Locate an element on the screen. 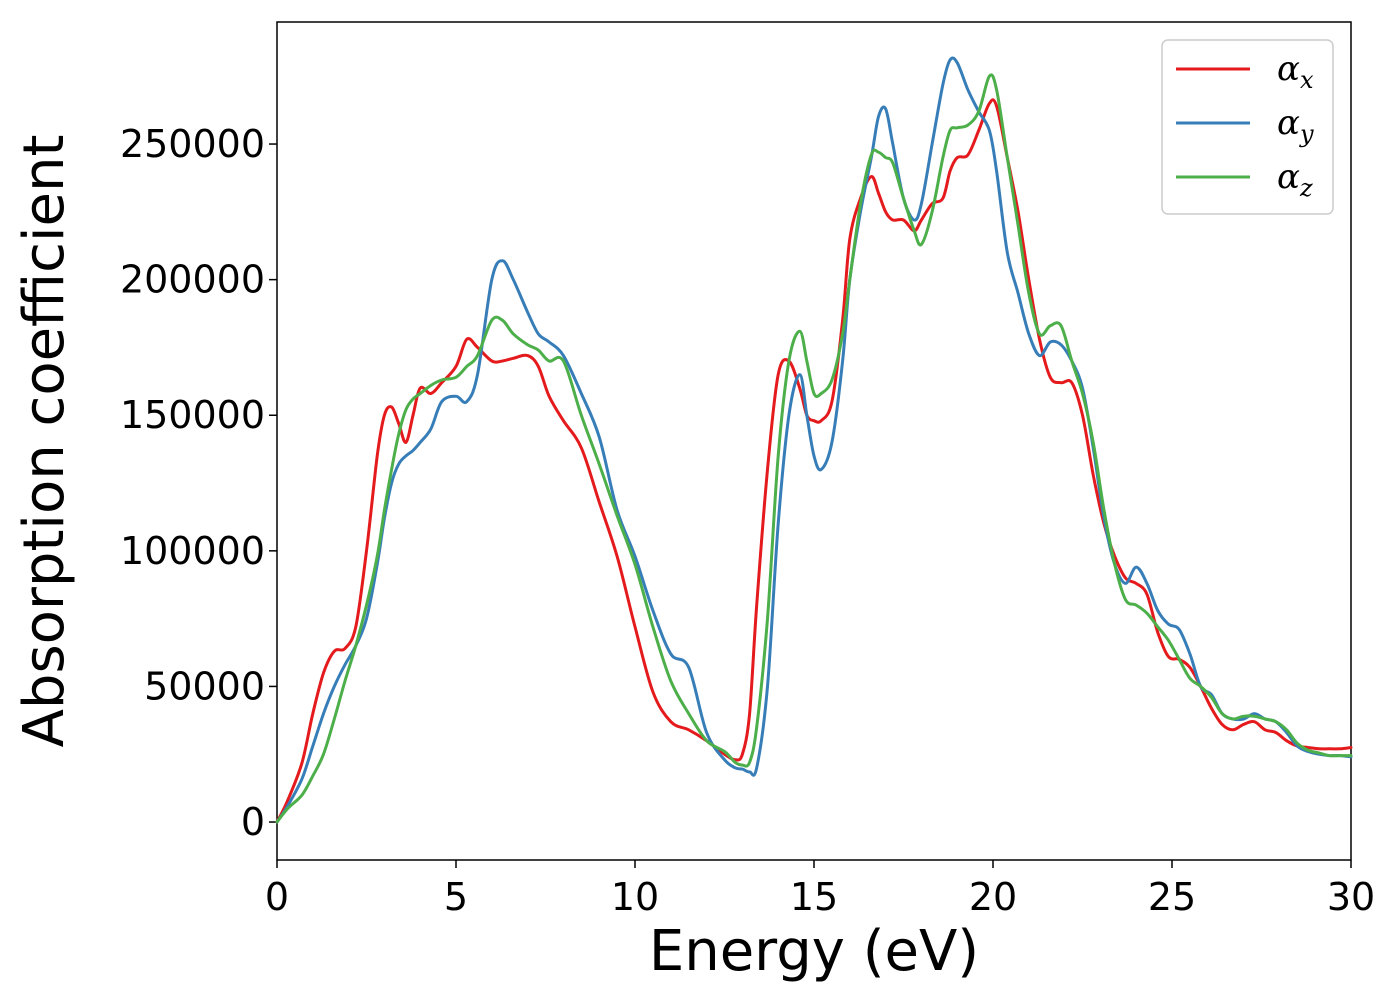 This screenshot has width=1400, height=1000. x-axis-title: Energy (eV) is located at coordinates (814, 951).